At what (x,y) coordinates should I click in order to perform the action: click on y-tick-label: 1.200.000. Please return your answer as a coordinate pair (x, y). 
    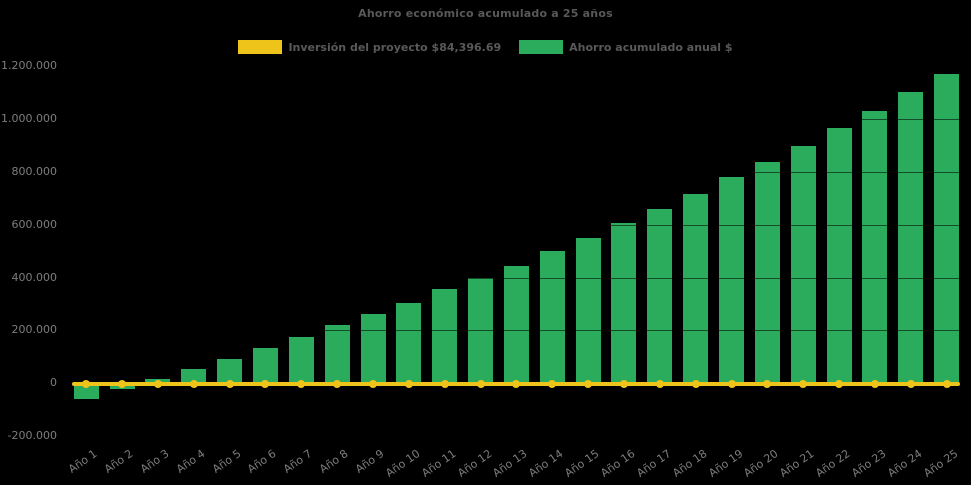
    Looking at the image, I should click on (29, 65).